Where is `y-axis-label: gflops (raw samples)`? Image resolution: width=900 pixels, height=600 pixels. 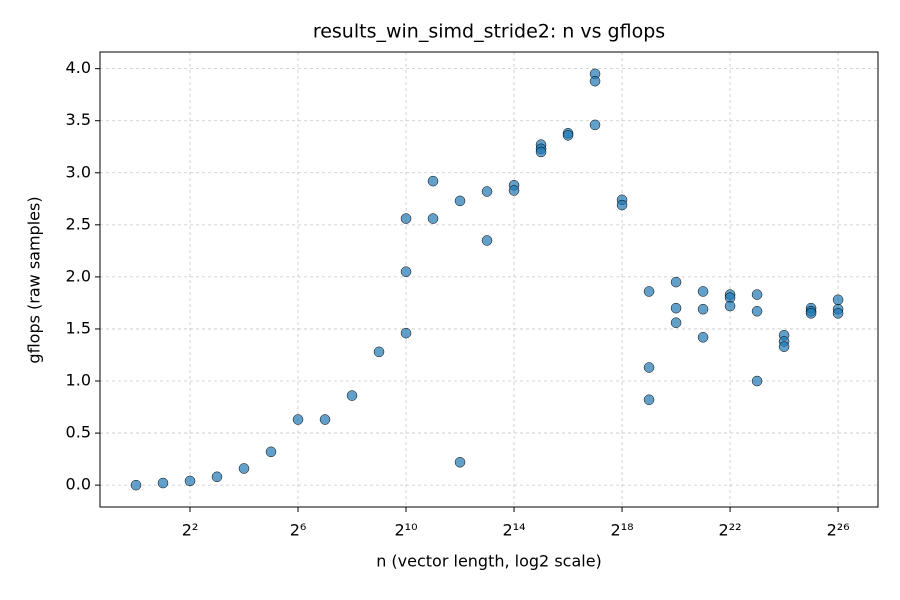
y-axis-label: gflops (raw samples) is located at coordinates (34, 279).